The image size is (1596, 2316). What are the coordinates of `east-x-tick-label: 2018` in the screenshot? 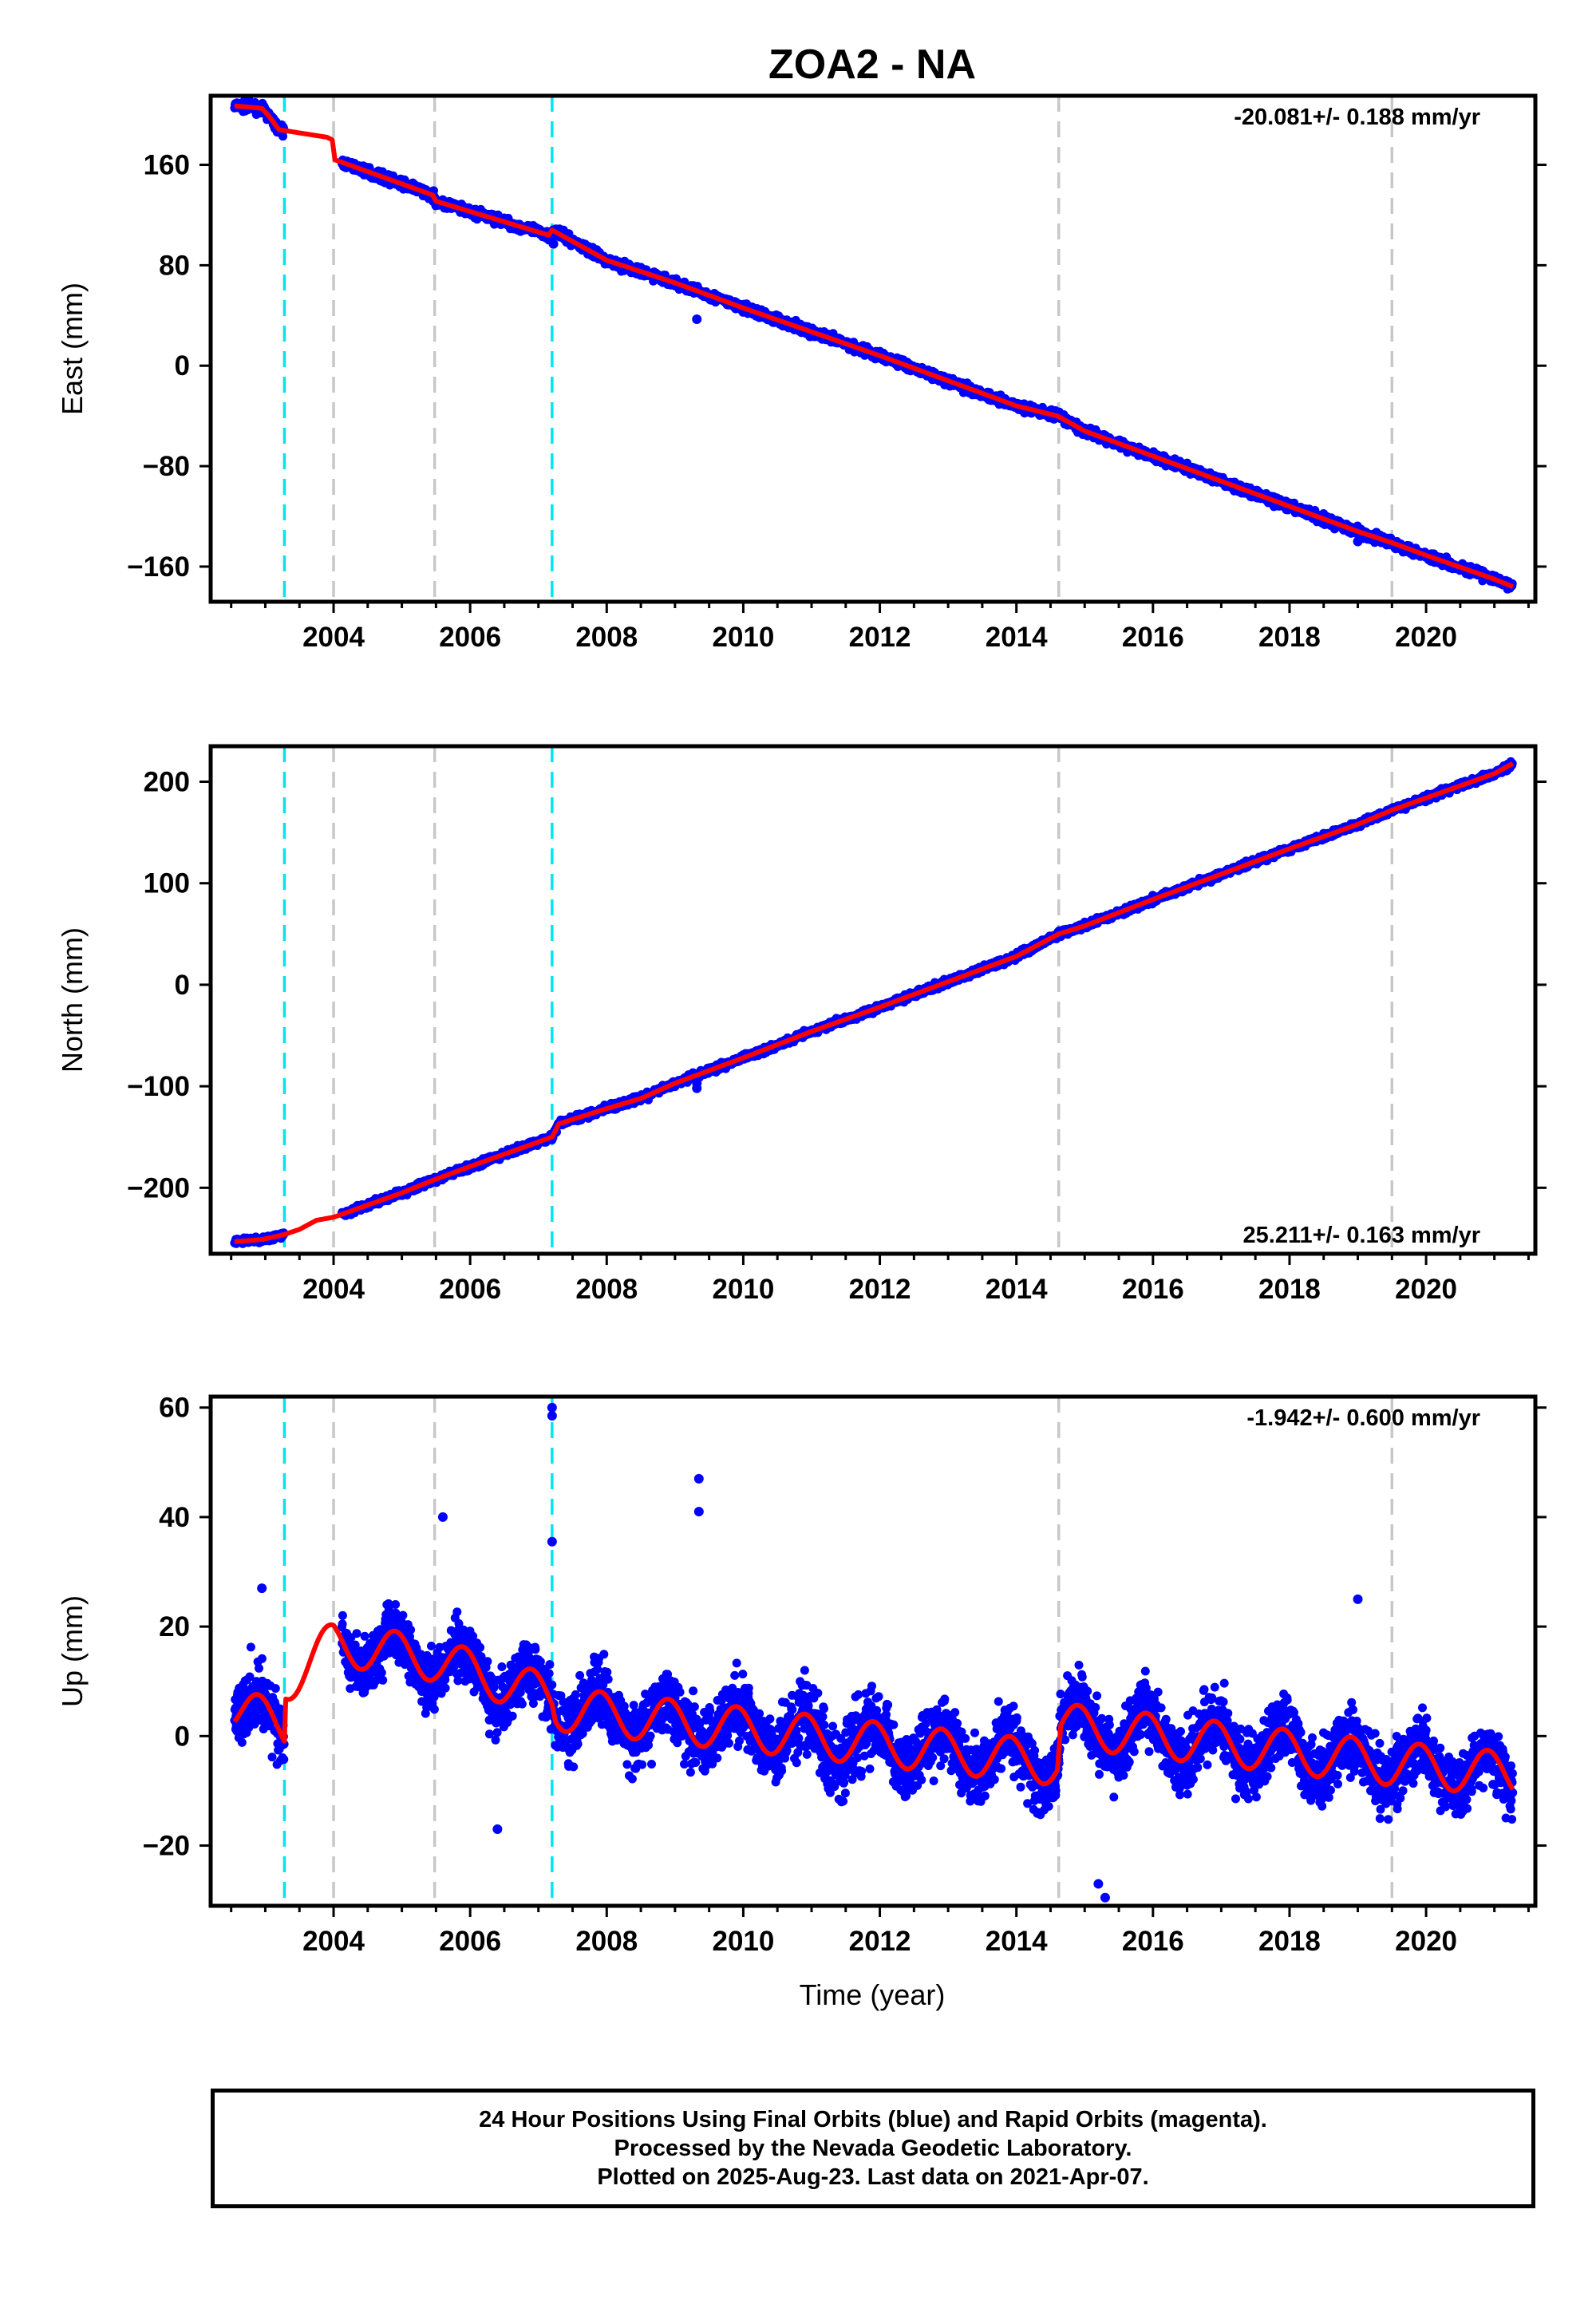 It's located at (1289, 637).